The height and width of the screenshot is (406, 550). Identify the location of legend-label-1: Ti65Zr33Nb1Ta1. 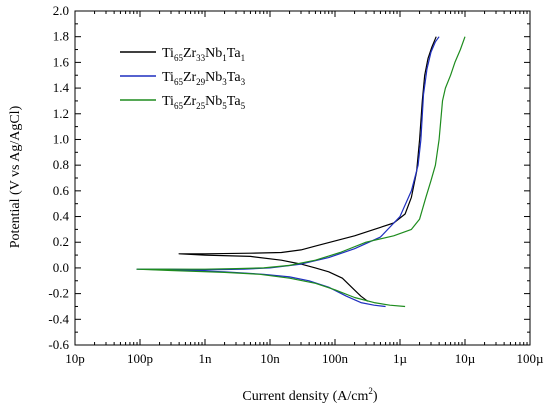
(203, 54).